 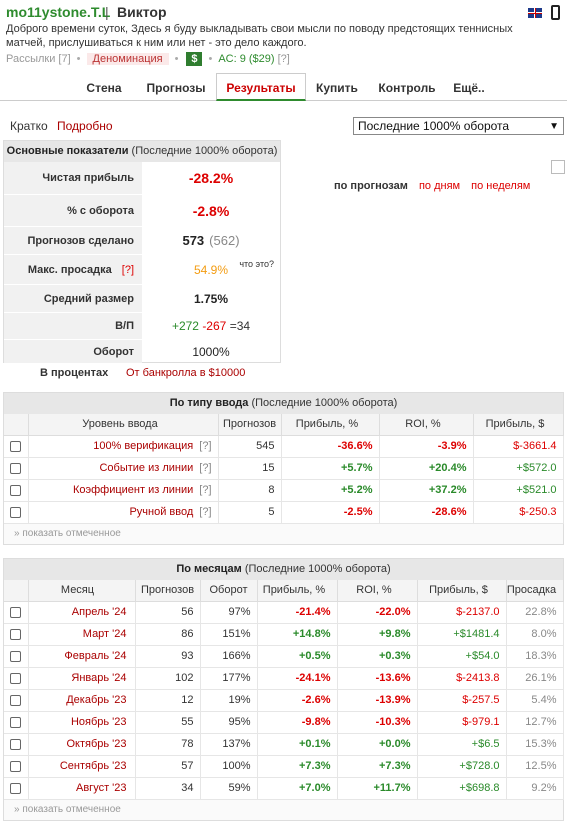 I want to click on dollar-badge-icon: $, so click(x=194, y=59).